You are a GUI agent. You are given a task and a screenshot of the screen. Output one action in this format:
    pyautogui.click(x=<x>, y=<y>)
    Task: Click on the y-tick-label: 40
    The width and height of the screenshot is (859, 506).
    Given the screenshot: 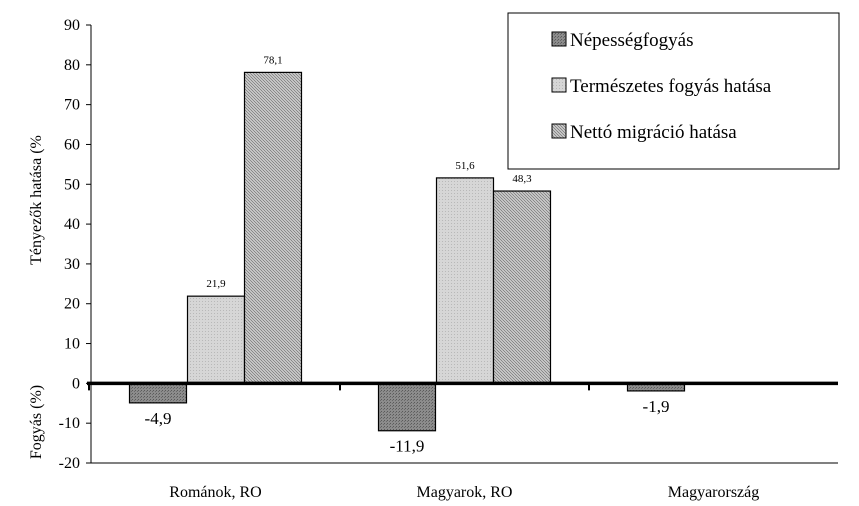 What is the action you would take?
    pyautogui.click(x=72, y=224)
    